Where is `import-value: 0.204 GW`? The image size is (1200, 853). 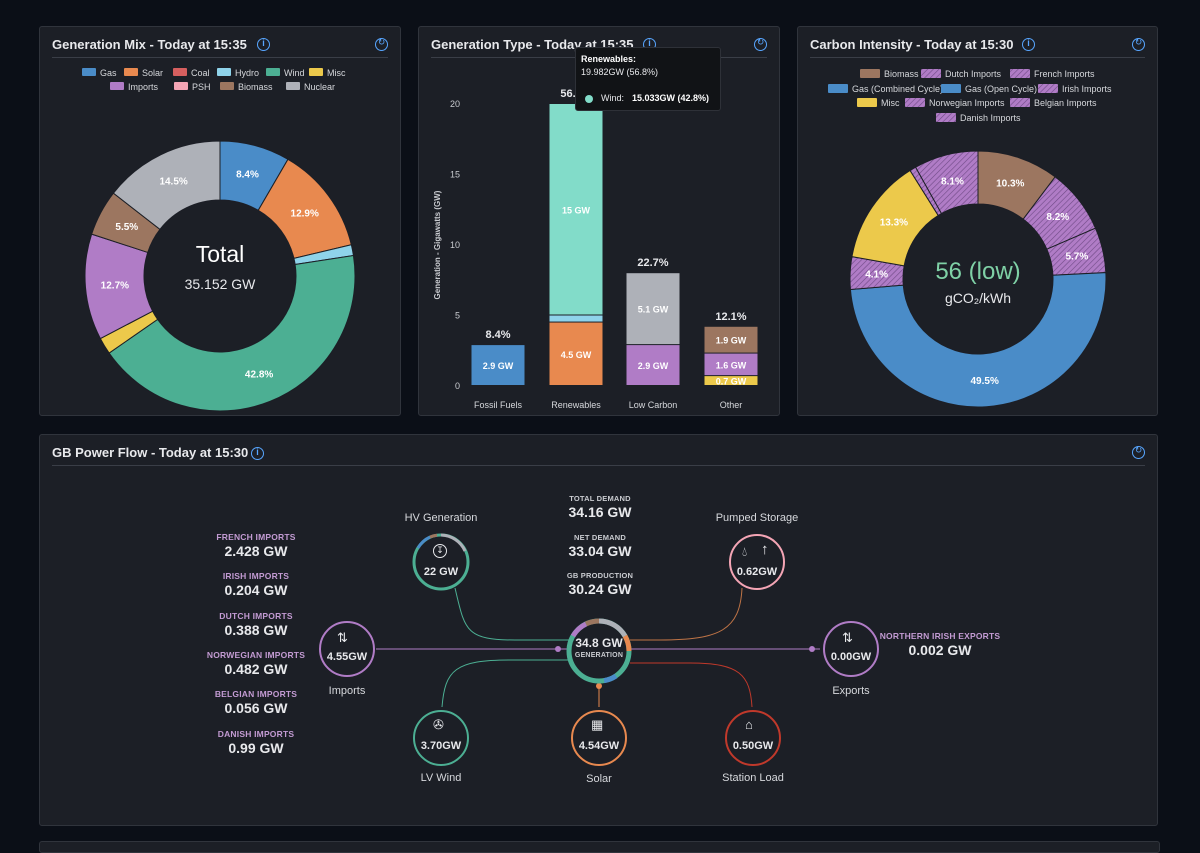
import-value: 0.204 GW is located at coordinates (256, 590).